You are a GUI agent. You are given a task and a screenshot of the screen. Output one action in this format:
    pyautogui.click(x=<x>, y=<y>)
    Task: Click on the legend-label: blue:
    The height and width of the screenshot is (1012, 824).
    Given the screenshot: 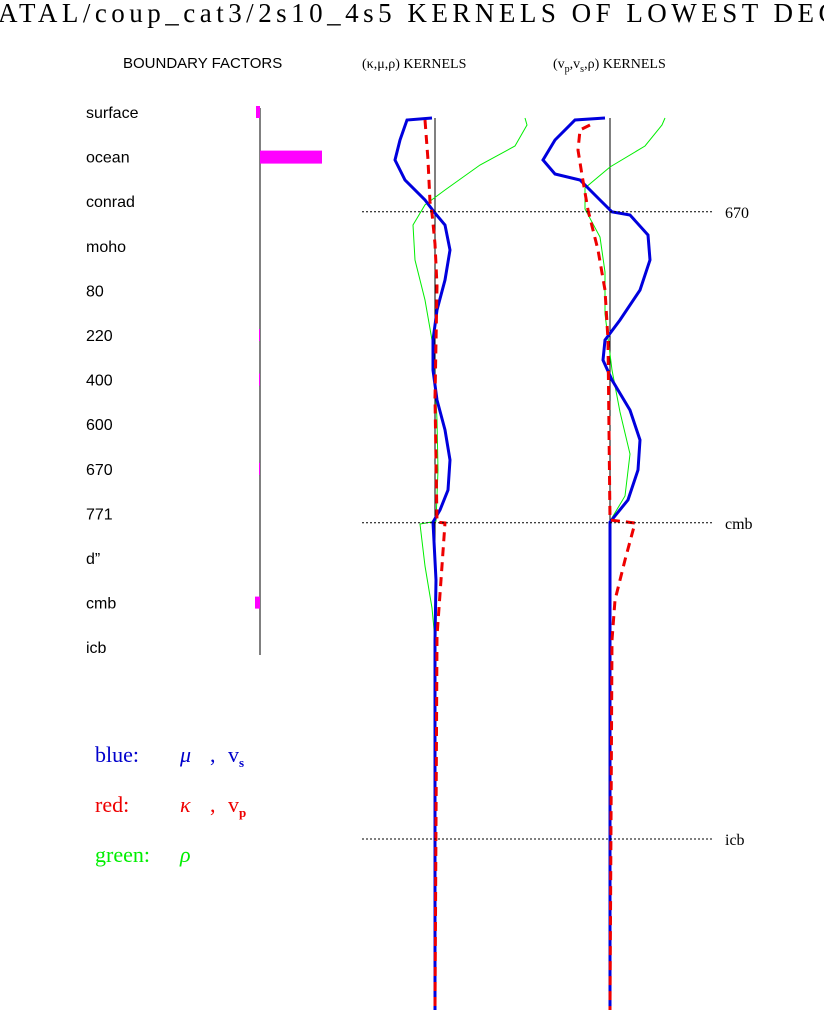 What is the action you would take?
    pyautogui.click(x=117, y=754)
    